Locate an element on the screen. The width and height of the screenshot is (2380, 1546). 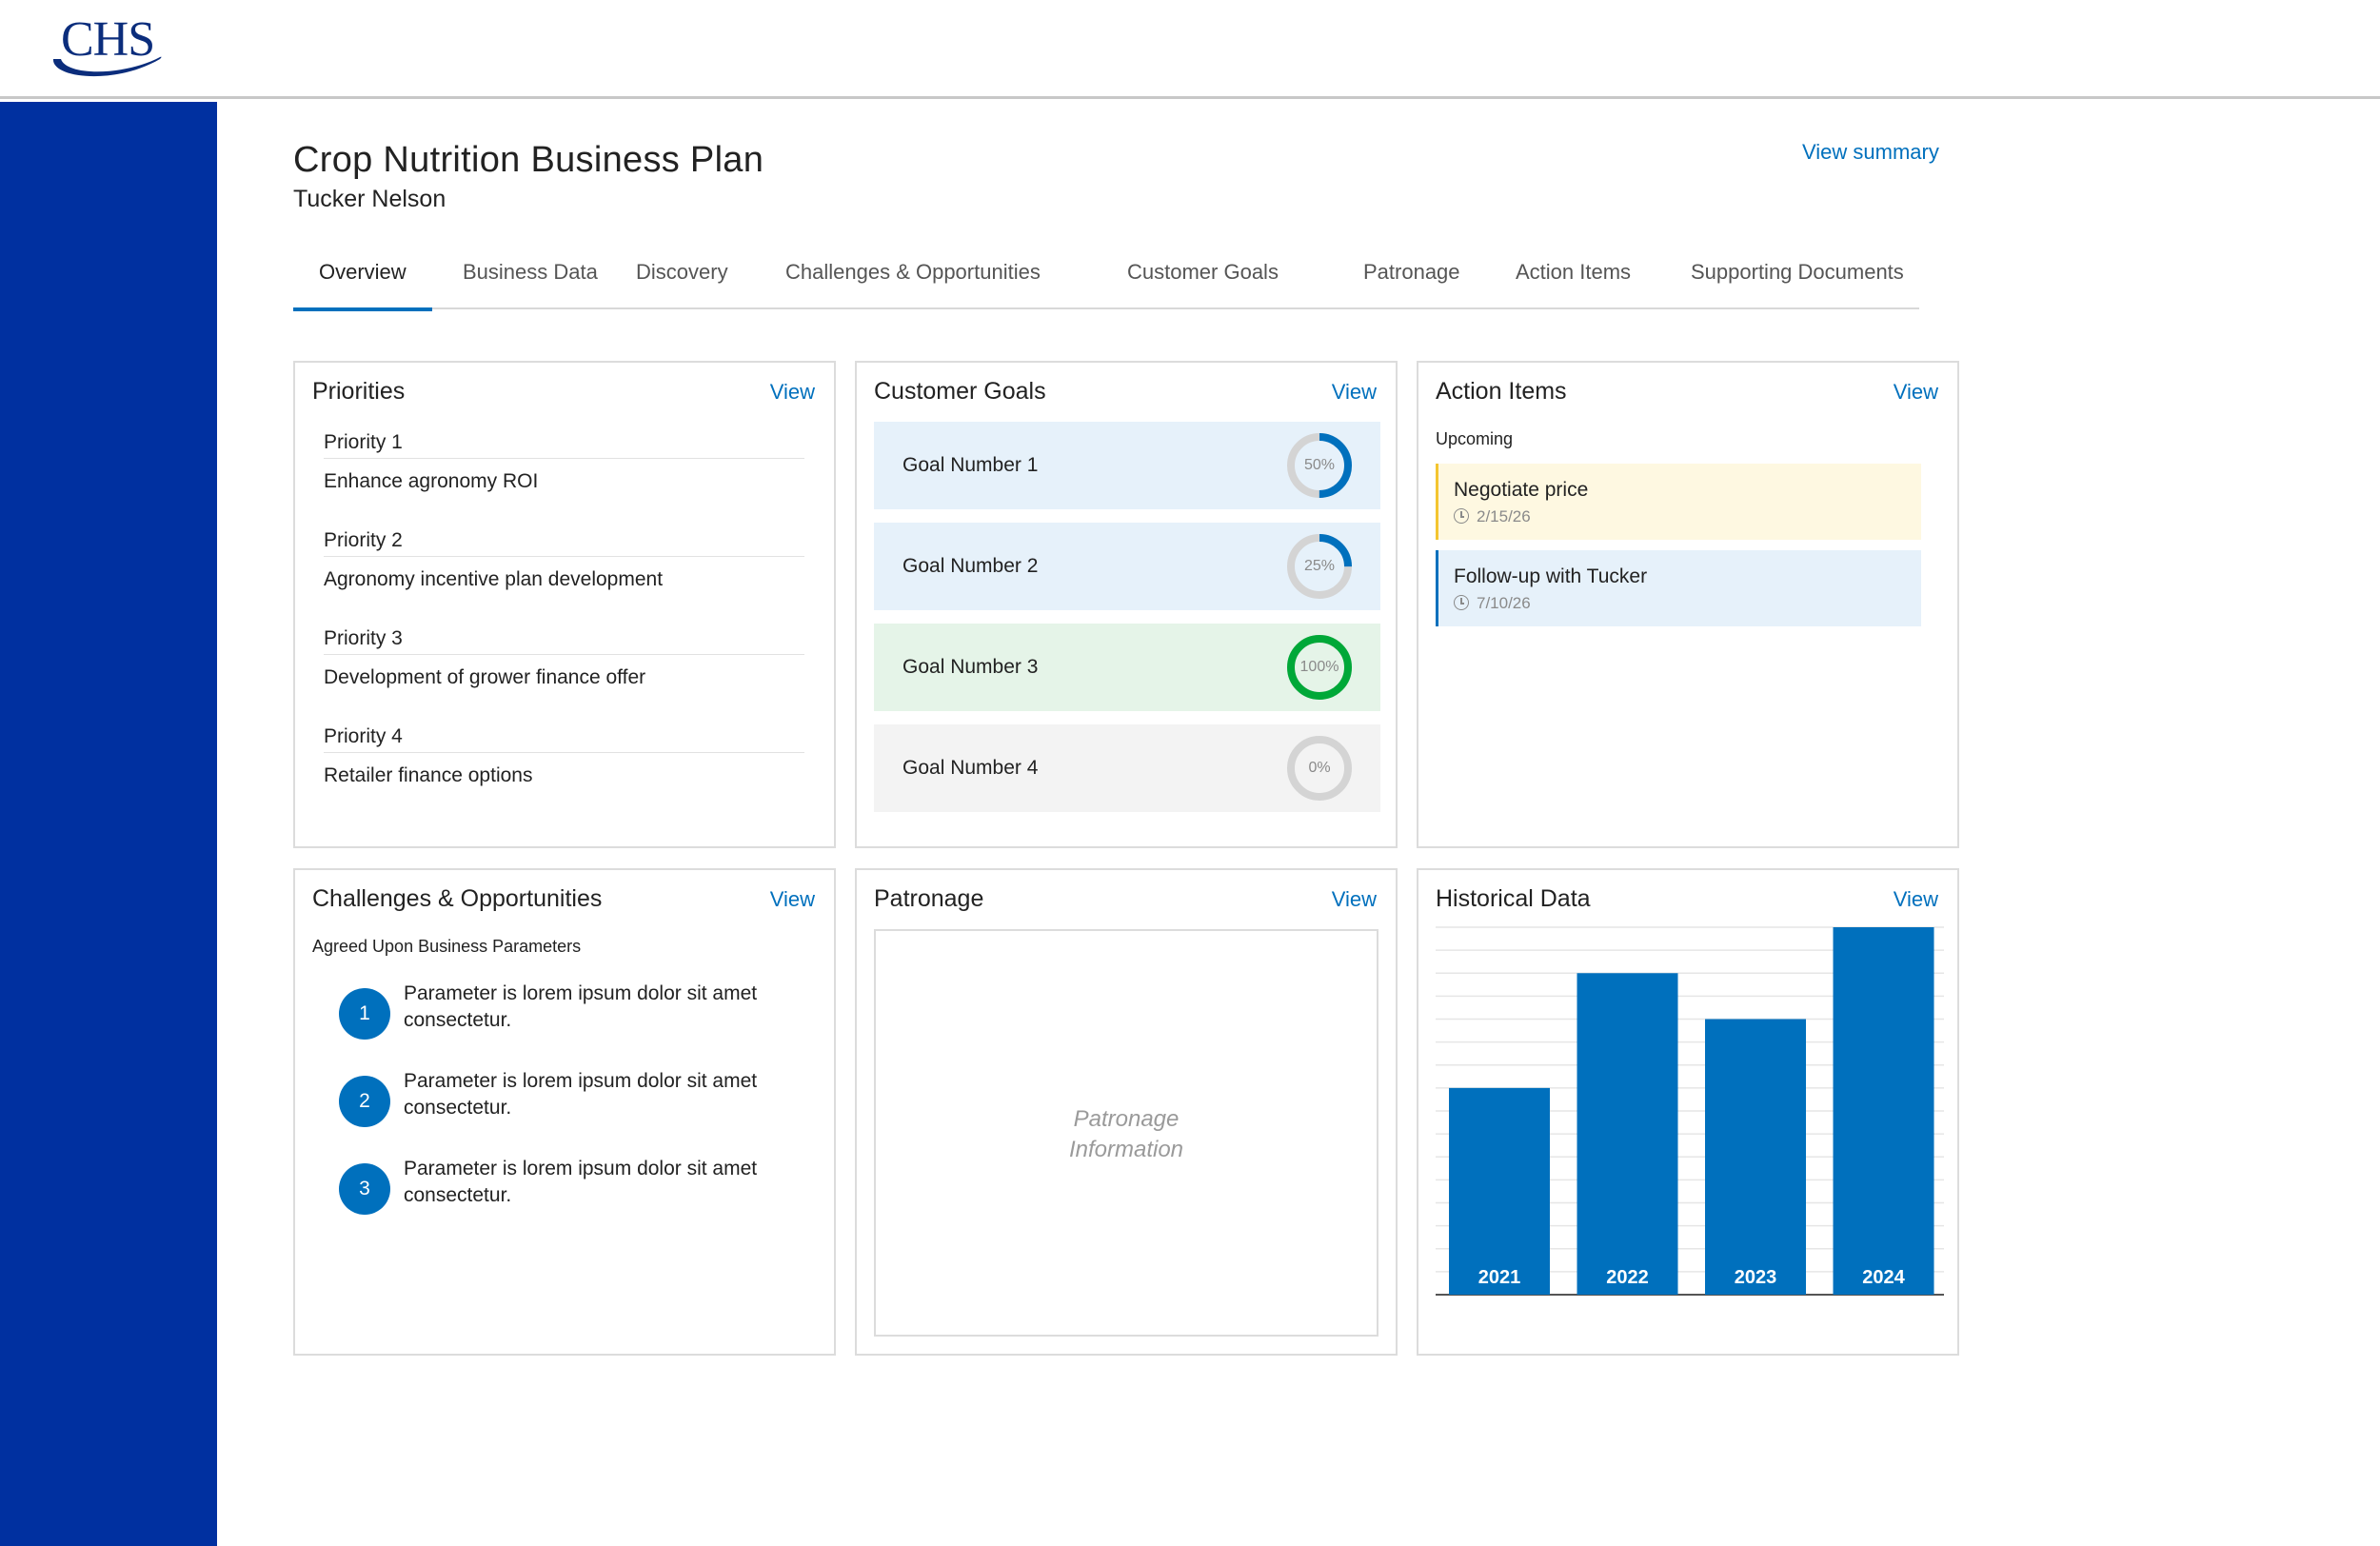
customer-goals-view-link: View is located at coordinates (1354, 392).